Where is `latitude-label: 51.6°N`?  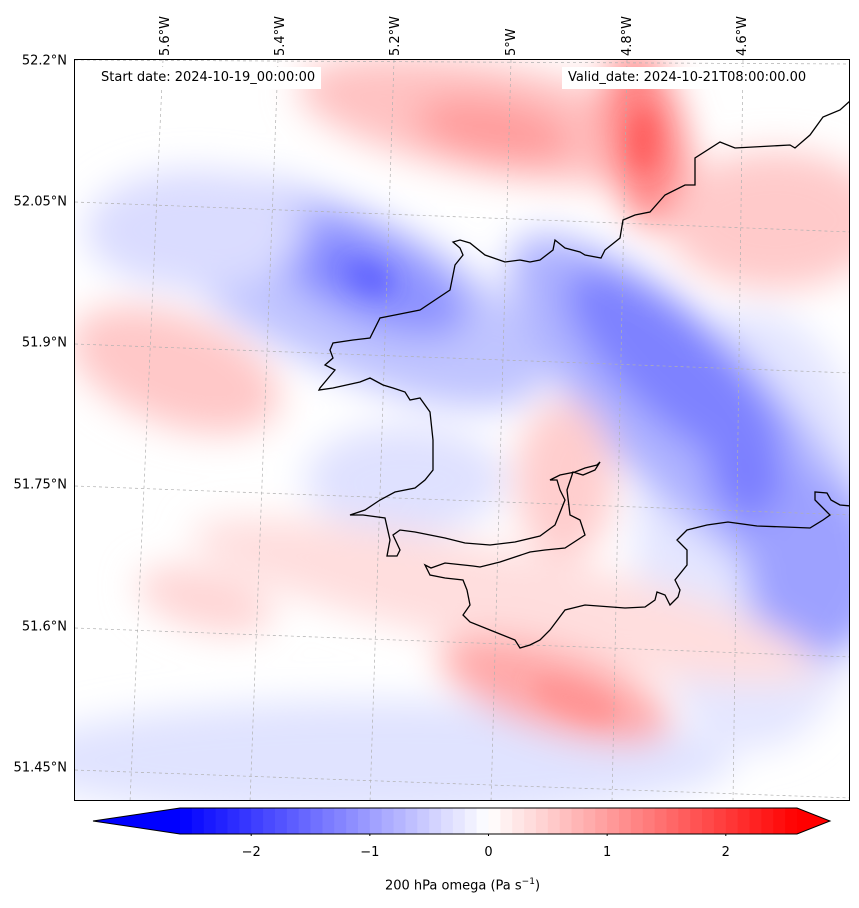 latitude-label: 51.6°N is located at coordinates (44, 627).